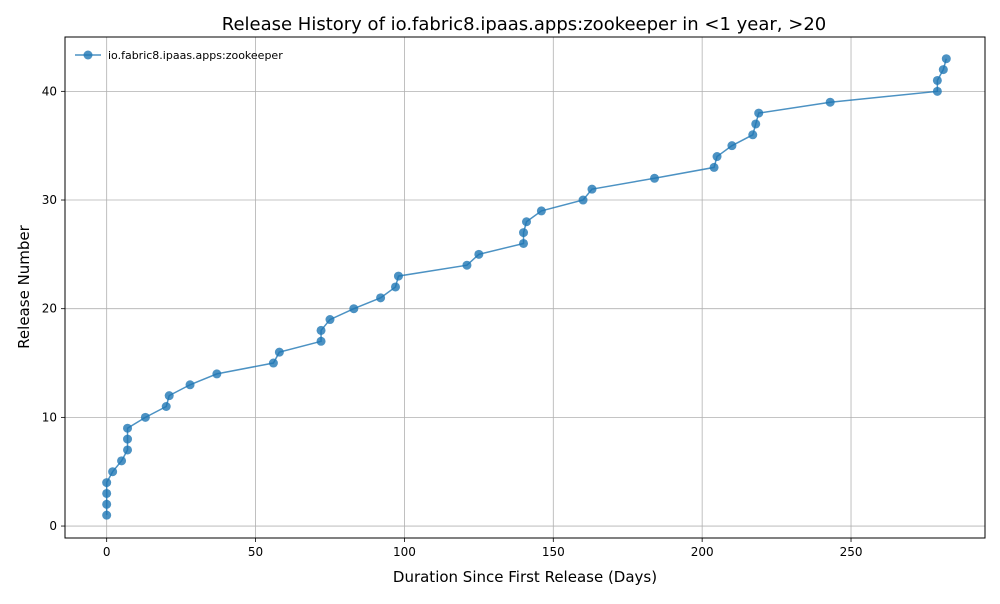 The height and width of the screenshot is (604, 1000). I want to click on legend: io.fabric8.ipaas.apps:zookeeper, so click(179, 55).